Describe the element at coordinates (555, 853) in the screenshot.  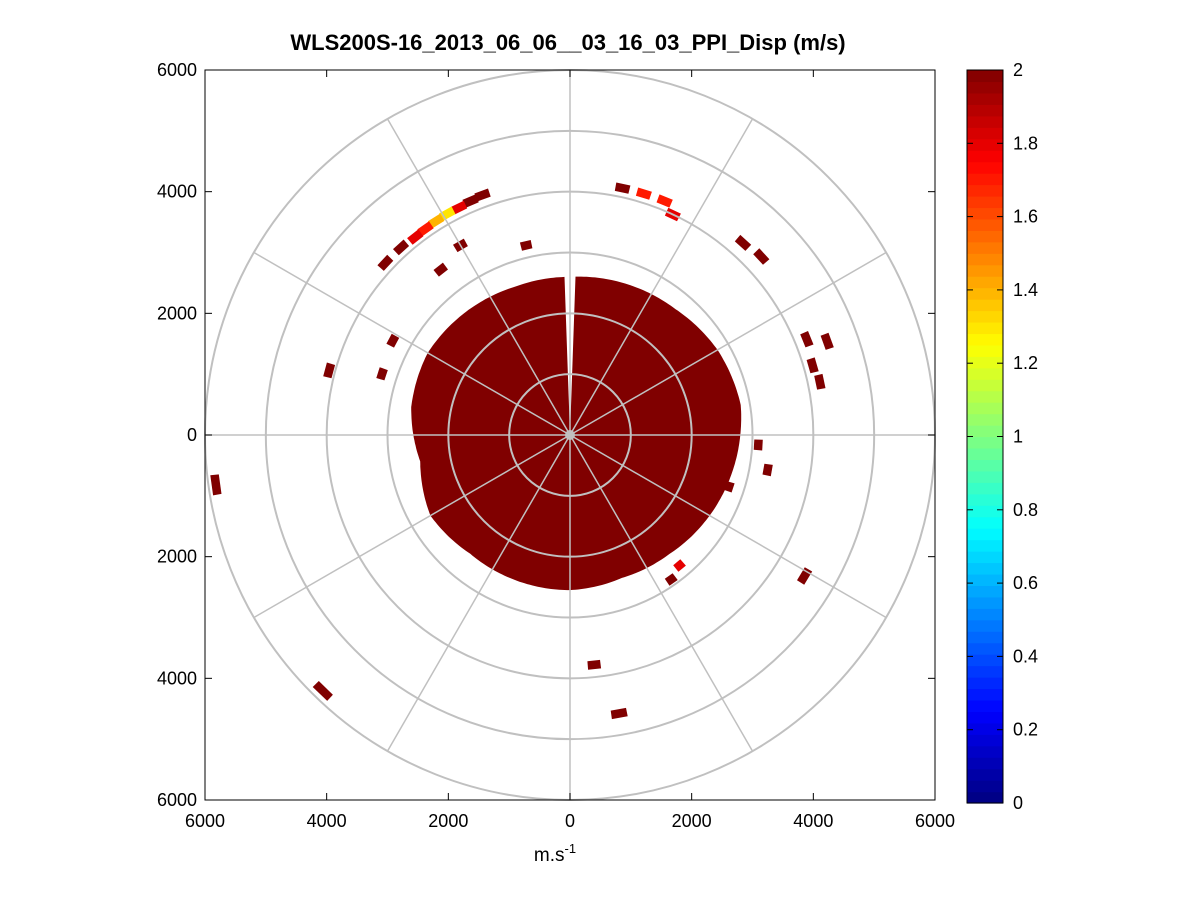
I see `x-axis-label: m.s-1` at that location.